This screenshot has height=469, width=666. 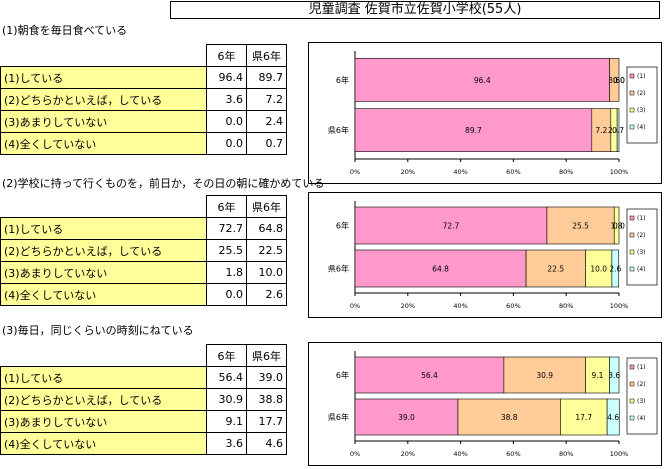 I want to click on x-tick-label: 80%, so click(x=566, y=306).